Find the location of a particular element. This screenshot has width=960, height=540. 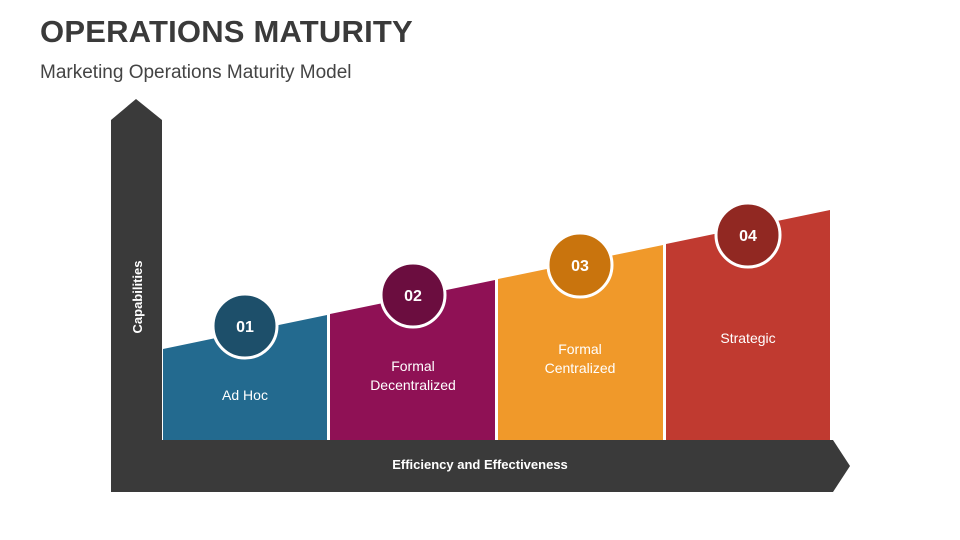

stage-3-number: 03 is located at coordinates (580, 266).